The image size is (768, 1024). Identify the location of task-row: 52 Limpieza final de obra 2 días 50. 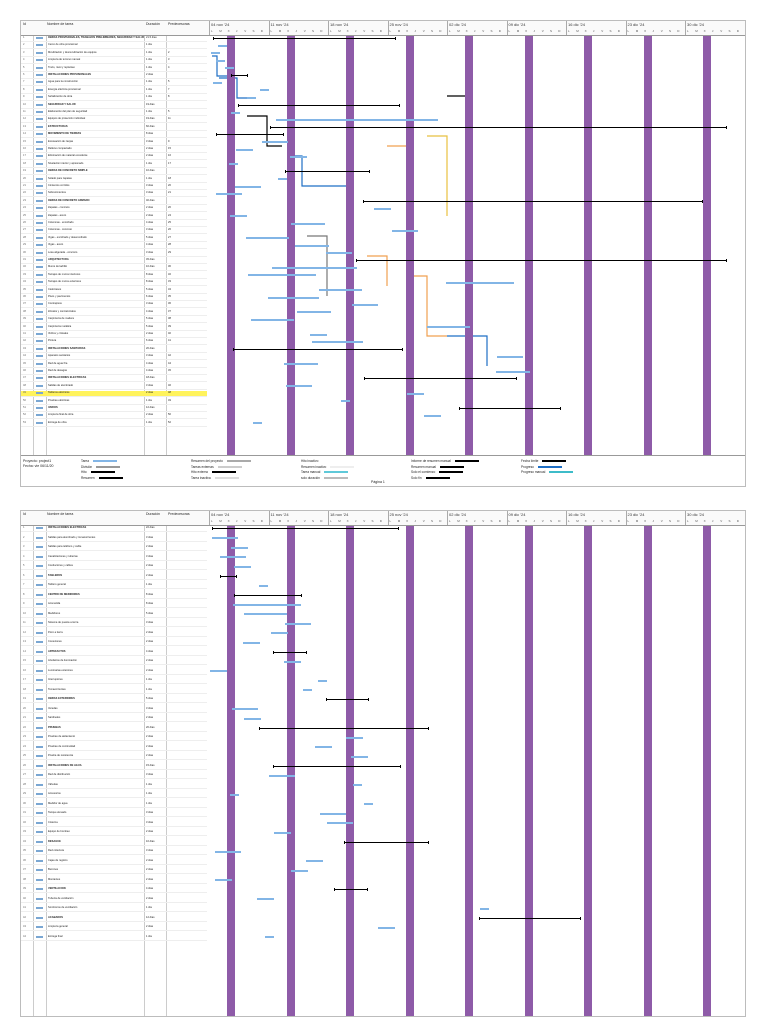
(114, 416).